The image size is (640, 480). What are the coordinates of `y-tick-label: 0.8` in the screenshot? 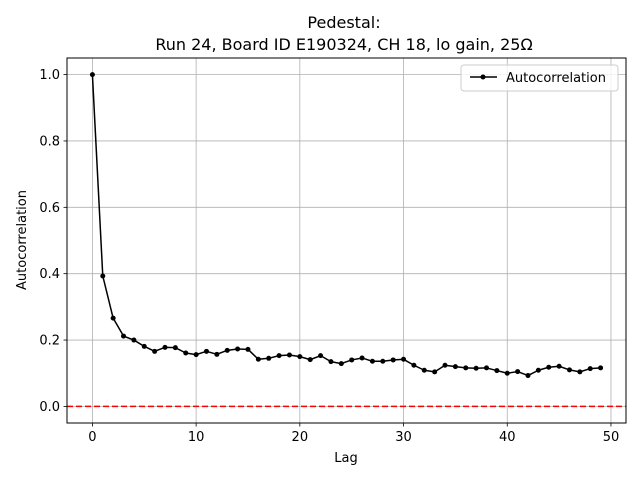 It's located at (49, 141).